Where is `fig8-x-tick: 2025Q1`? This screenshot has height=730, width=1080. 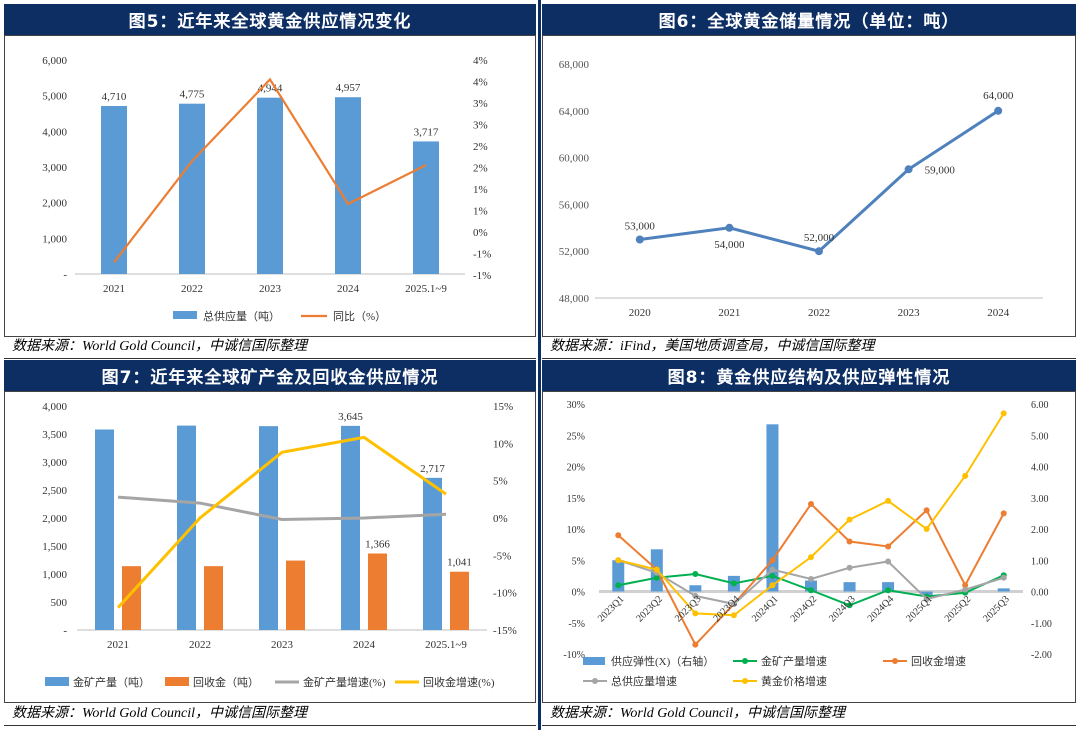 fig8-x-tick: 2025Q1 is located at coordinates (919, 609).